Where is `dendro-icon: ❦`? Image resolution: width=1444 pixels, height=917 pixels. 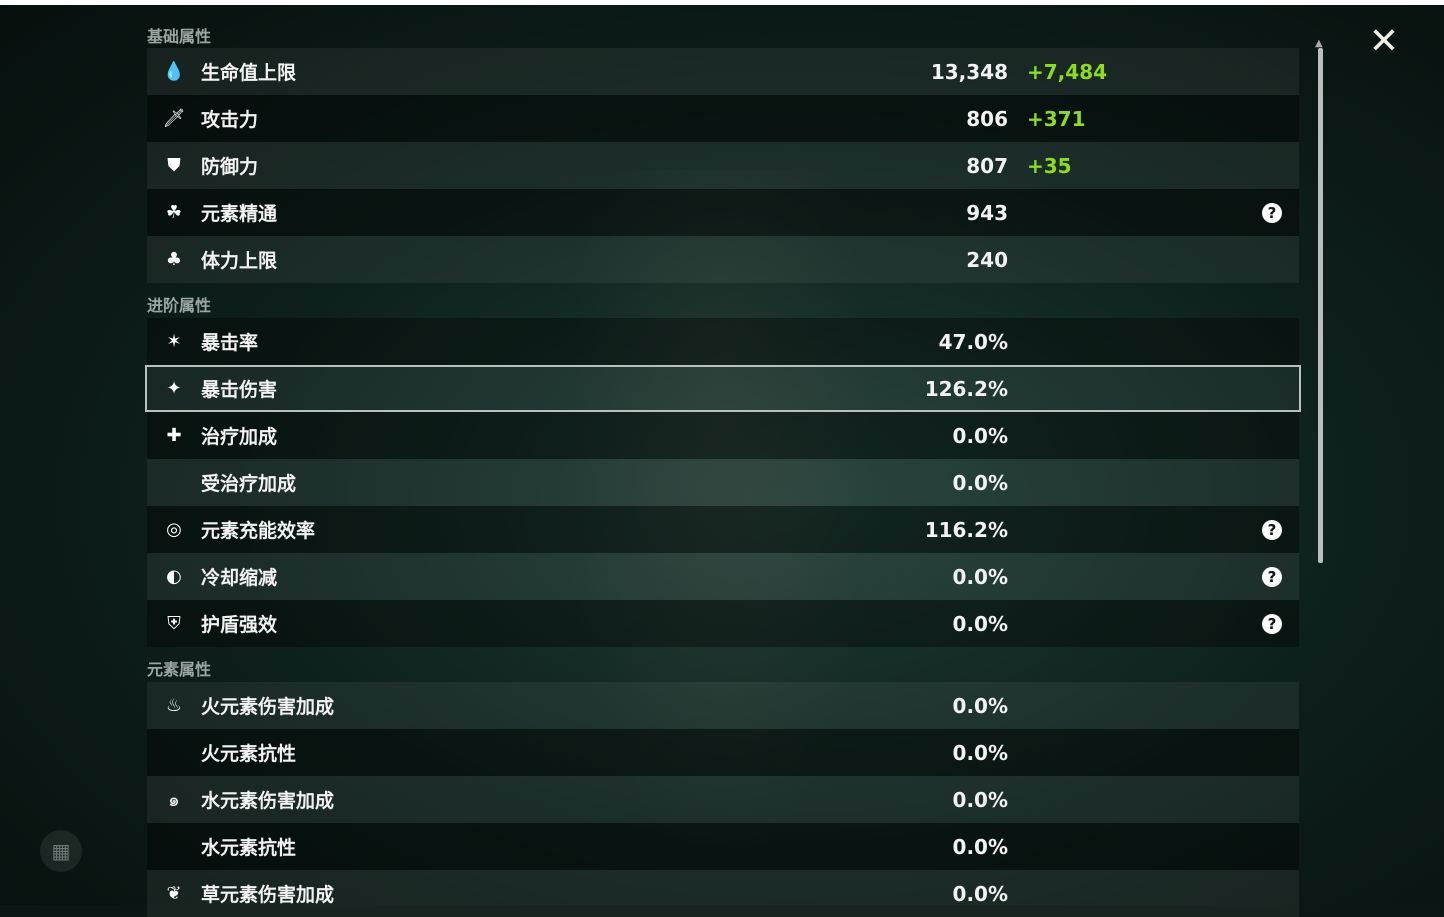 dendro-icon: ❦ is located at coordinates (174, 893).